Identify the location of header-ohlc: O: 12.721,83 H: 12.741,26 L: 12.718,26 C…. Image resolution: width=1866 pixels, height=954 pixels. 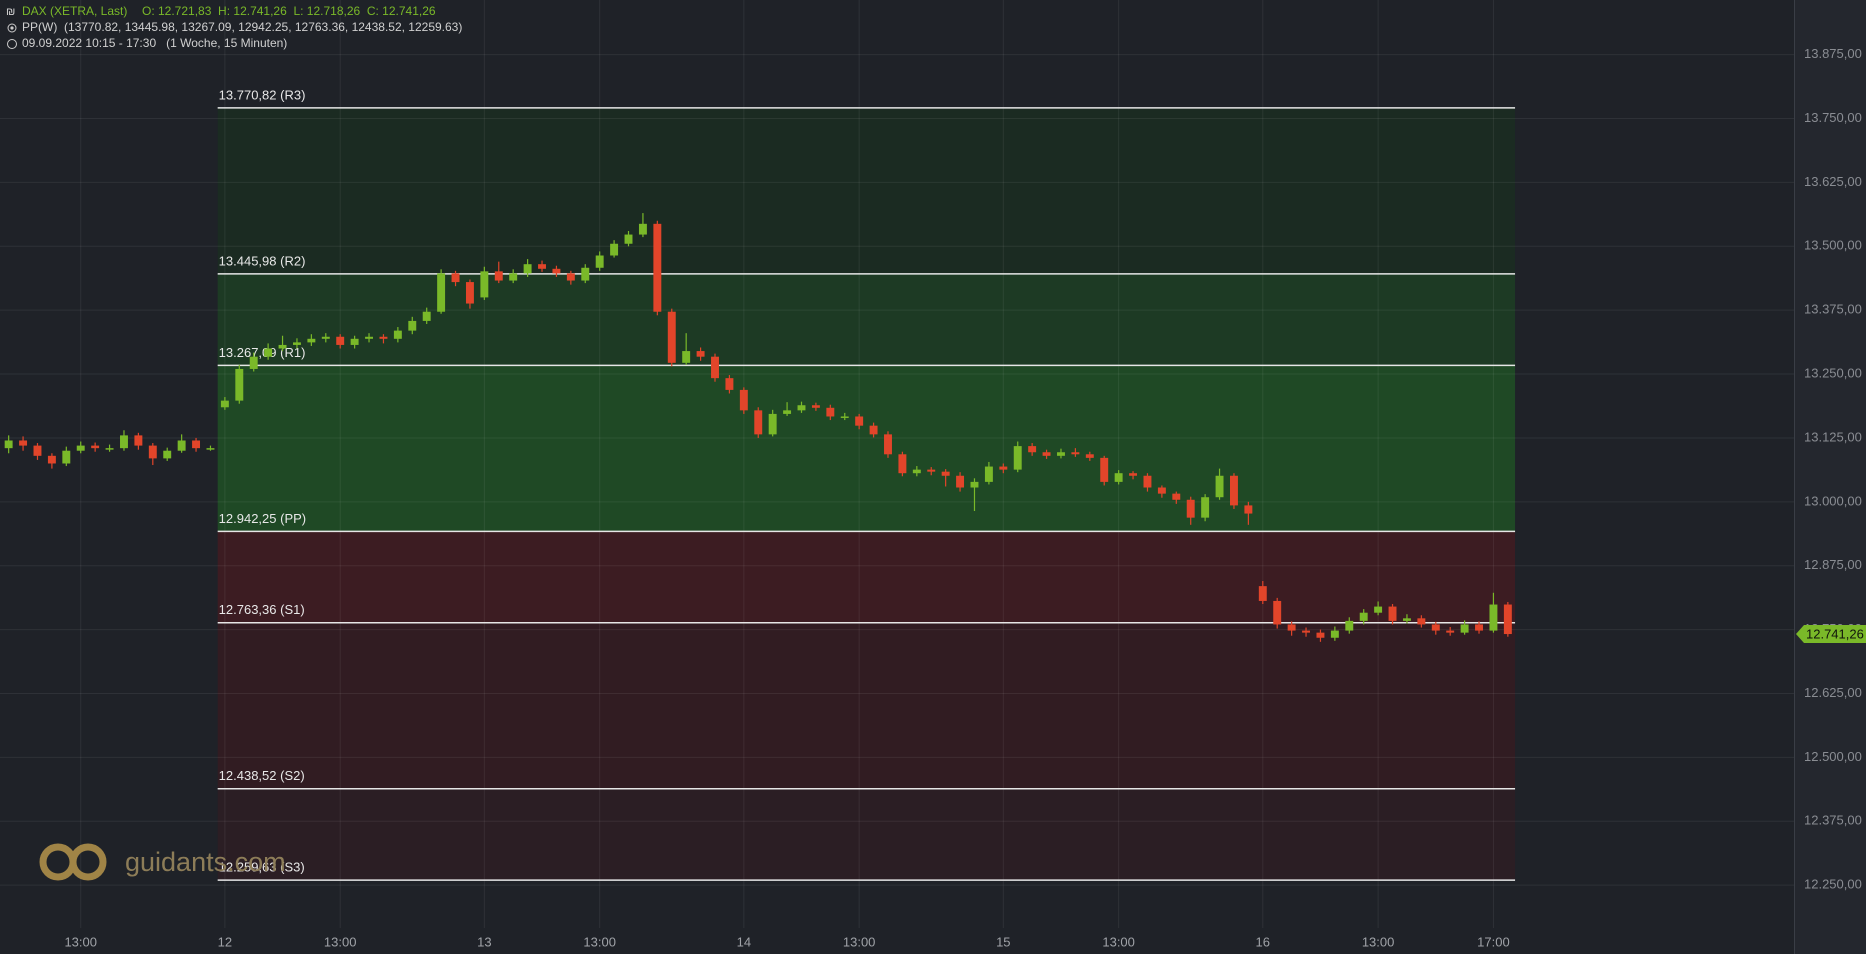
(289, 11).